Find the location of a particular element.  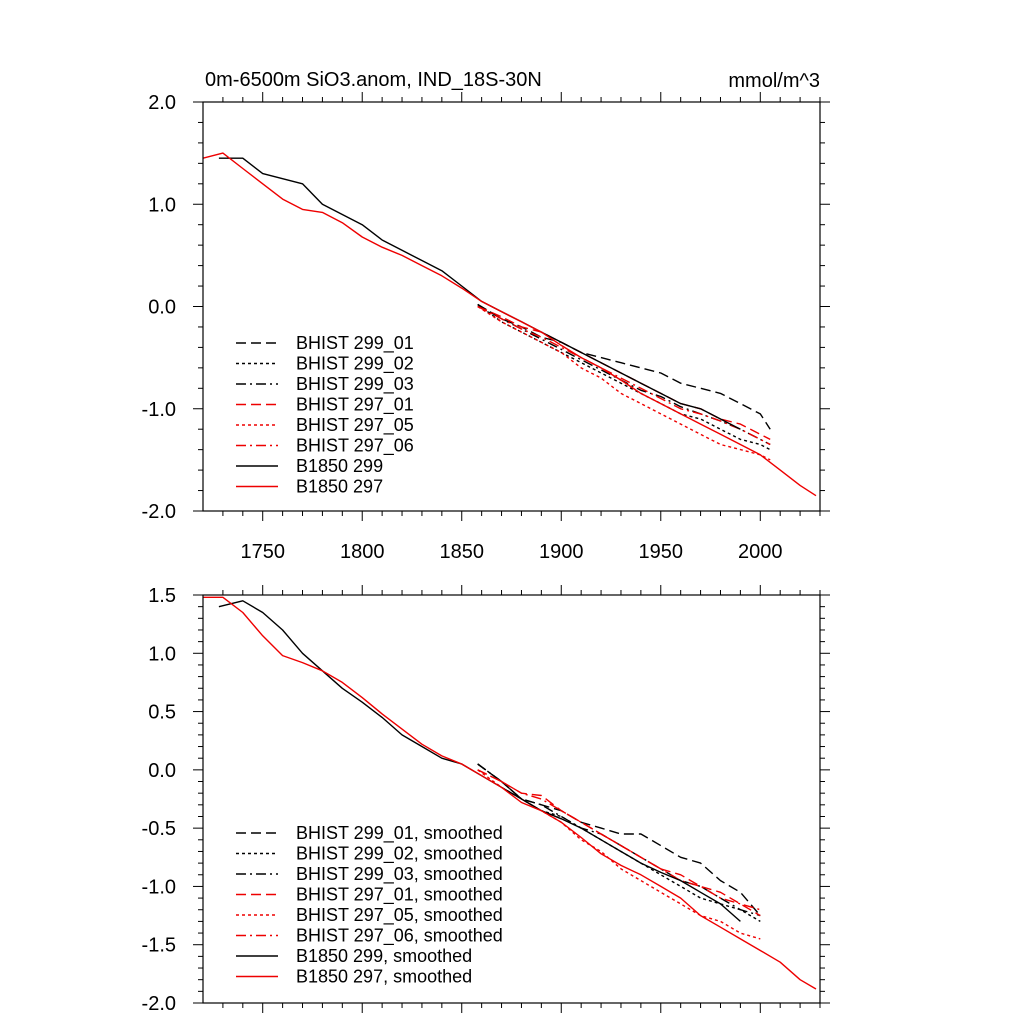

chart-title: 0m-6500m SiO3.anom, IND_18S-30N is located at coordinates (373, 80).